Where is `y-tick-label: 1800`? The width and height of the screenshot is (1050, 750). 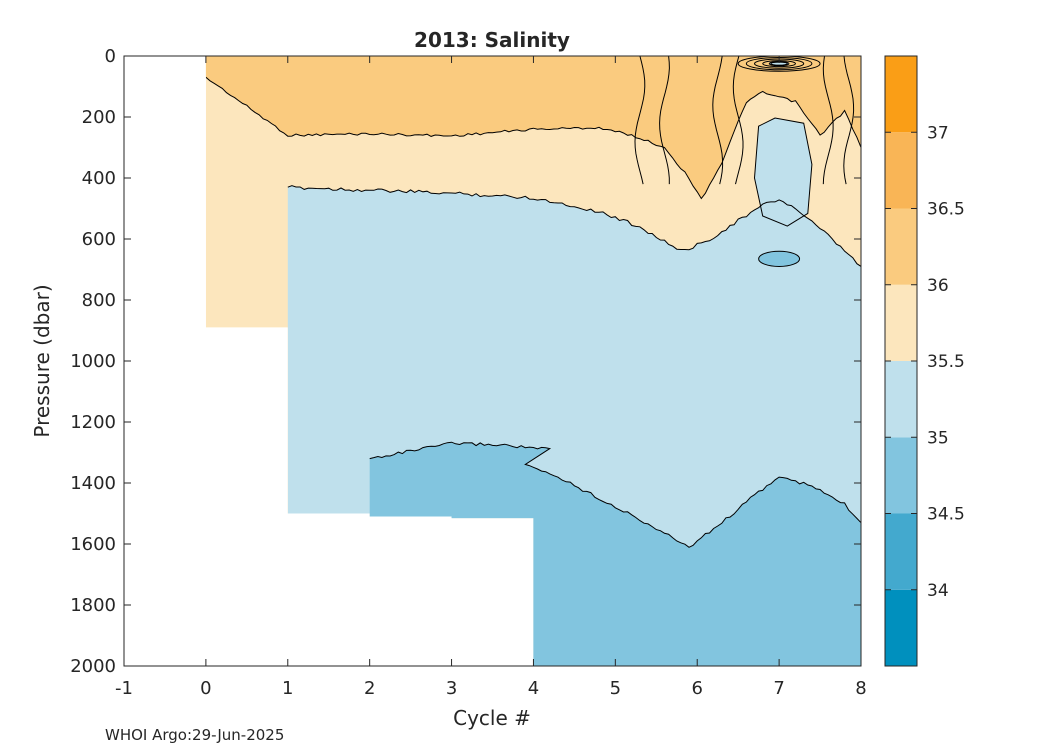 y-tick-label: 1800 is located at coordinates (93, 605).